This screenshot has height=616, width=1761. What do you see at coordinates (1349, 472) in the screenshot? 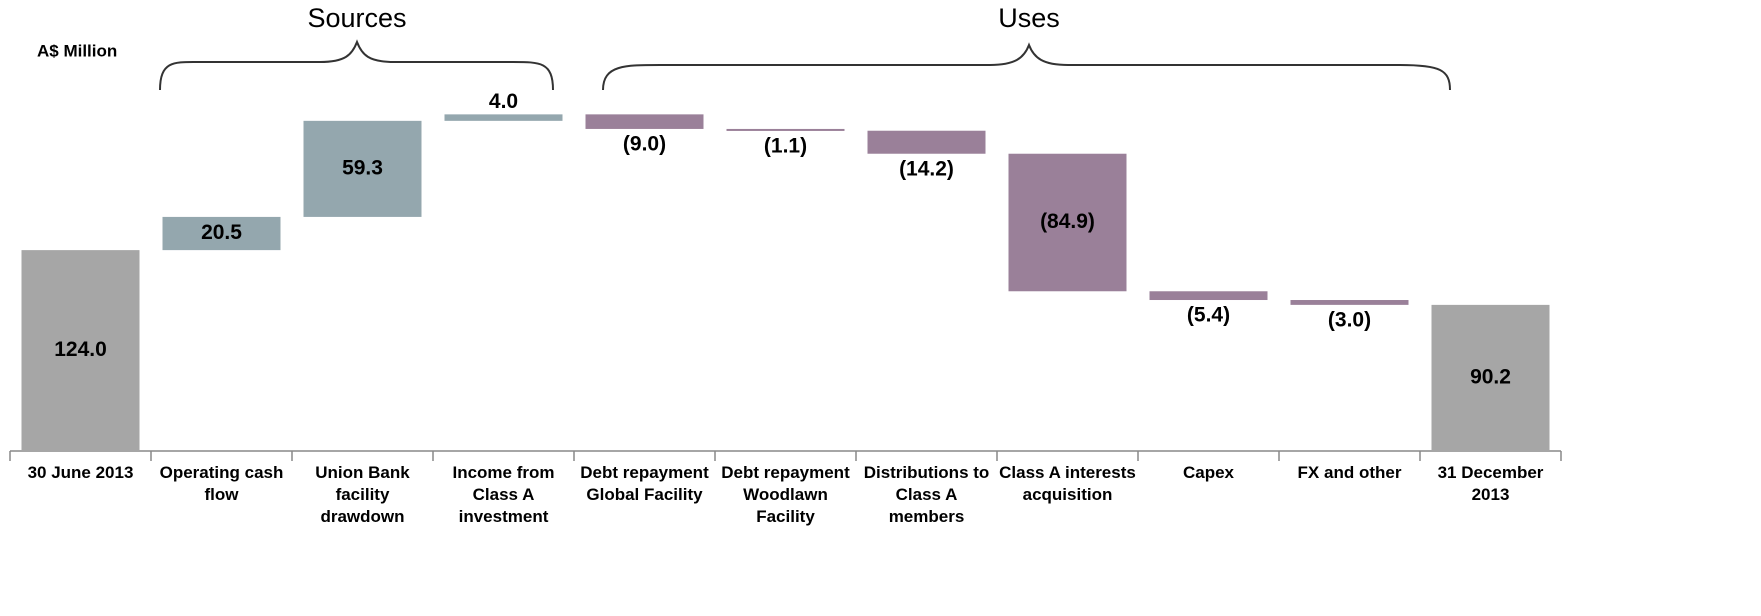
I see `x-tick-label: FX and other` at bounding box center [1349, 472].